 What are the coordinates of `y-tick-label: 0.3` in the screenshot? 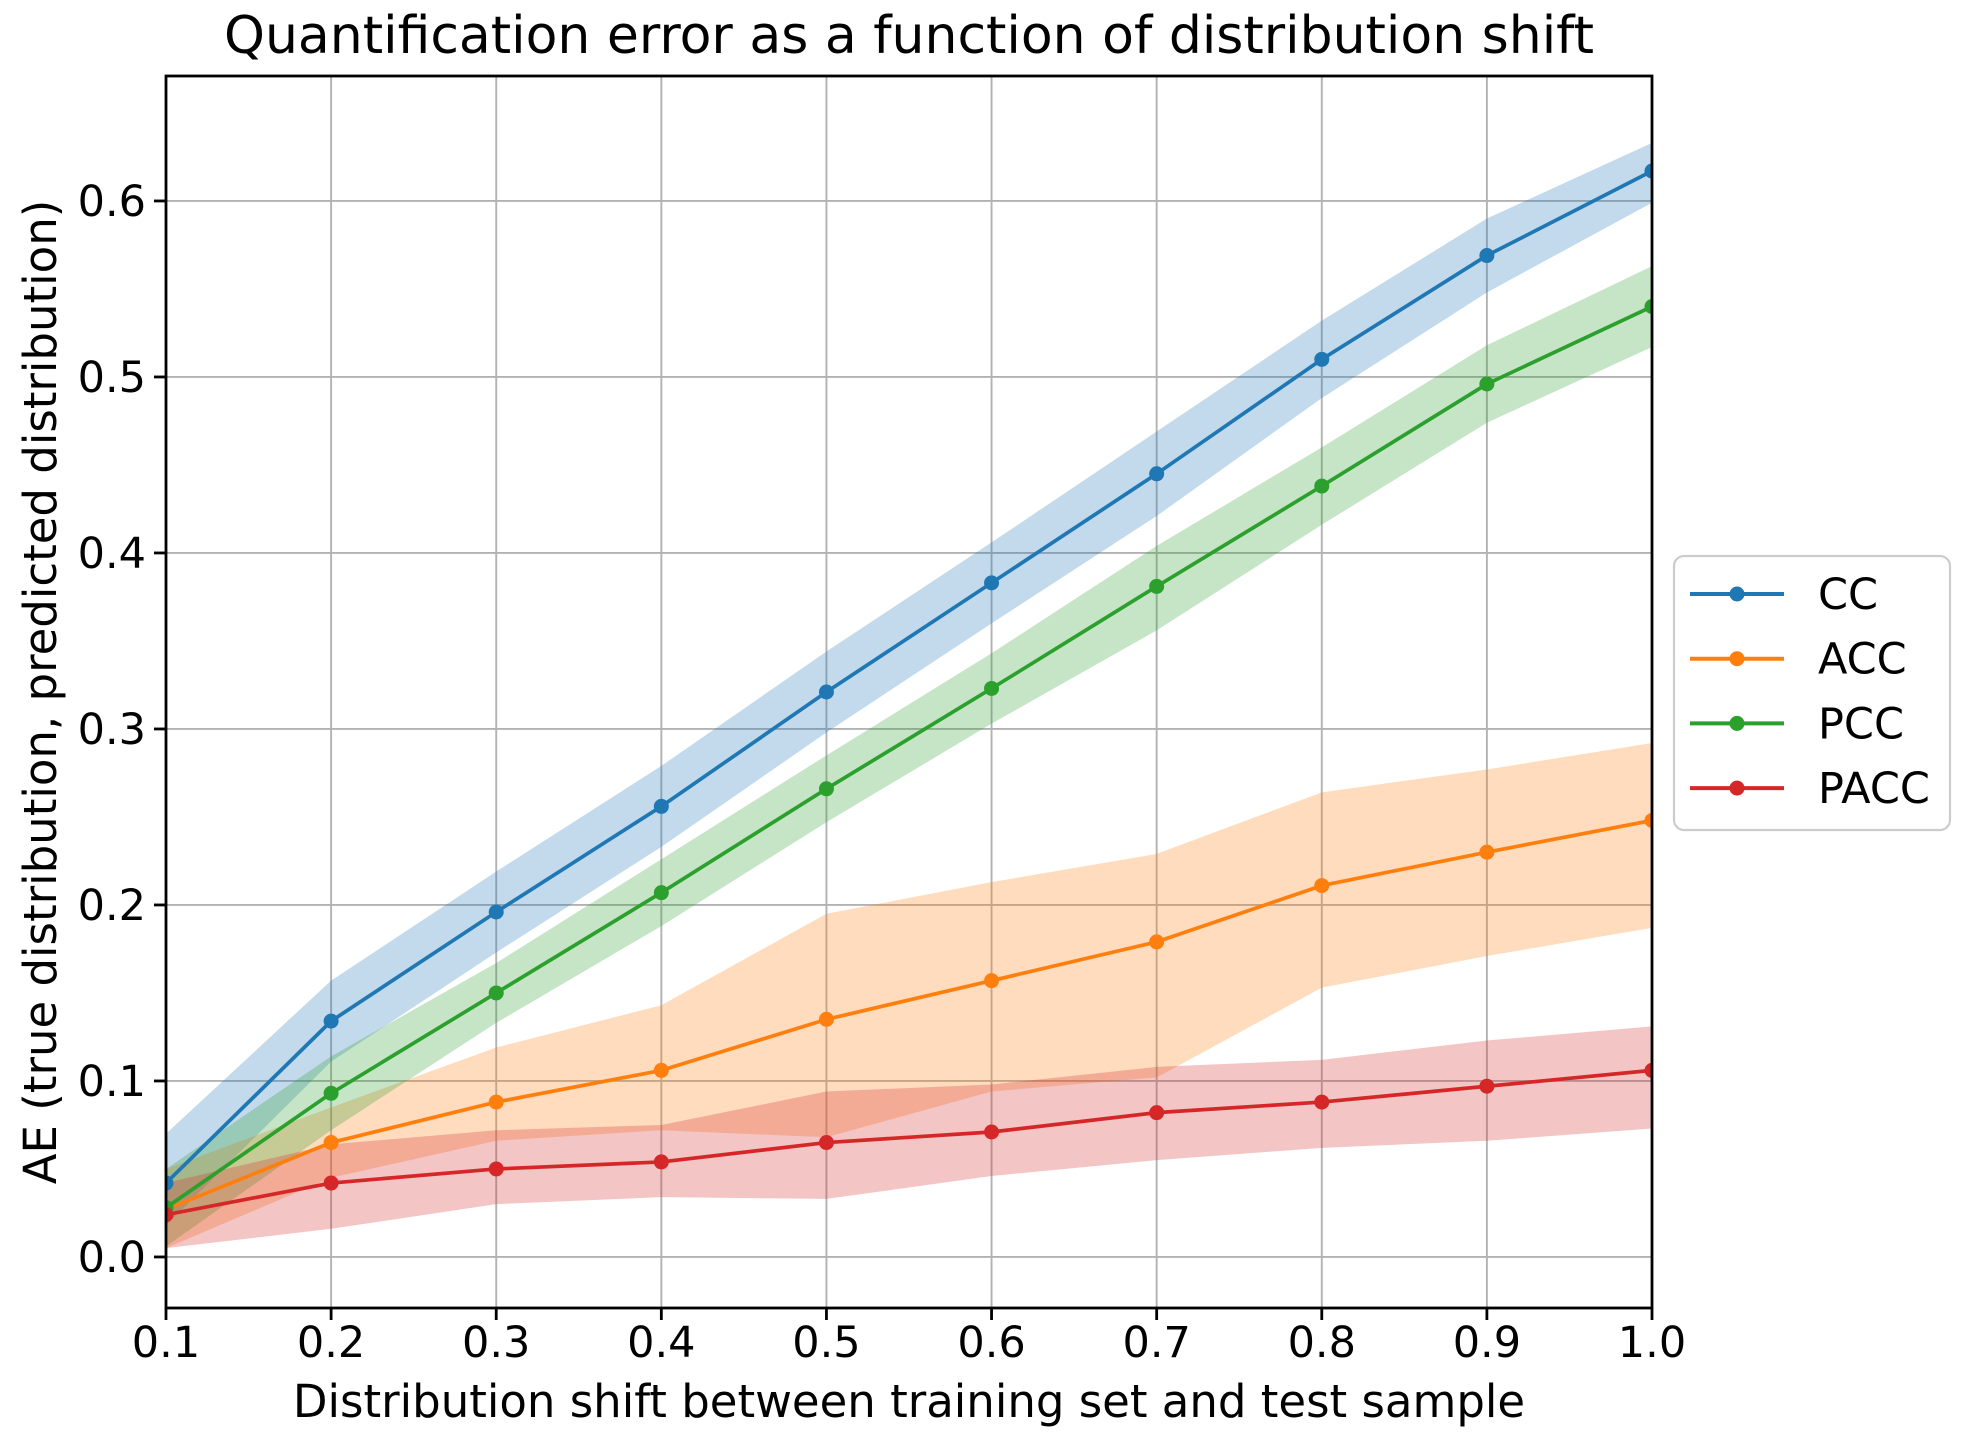 It's located at (112, 730).